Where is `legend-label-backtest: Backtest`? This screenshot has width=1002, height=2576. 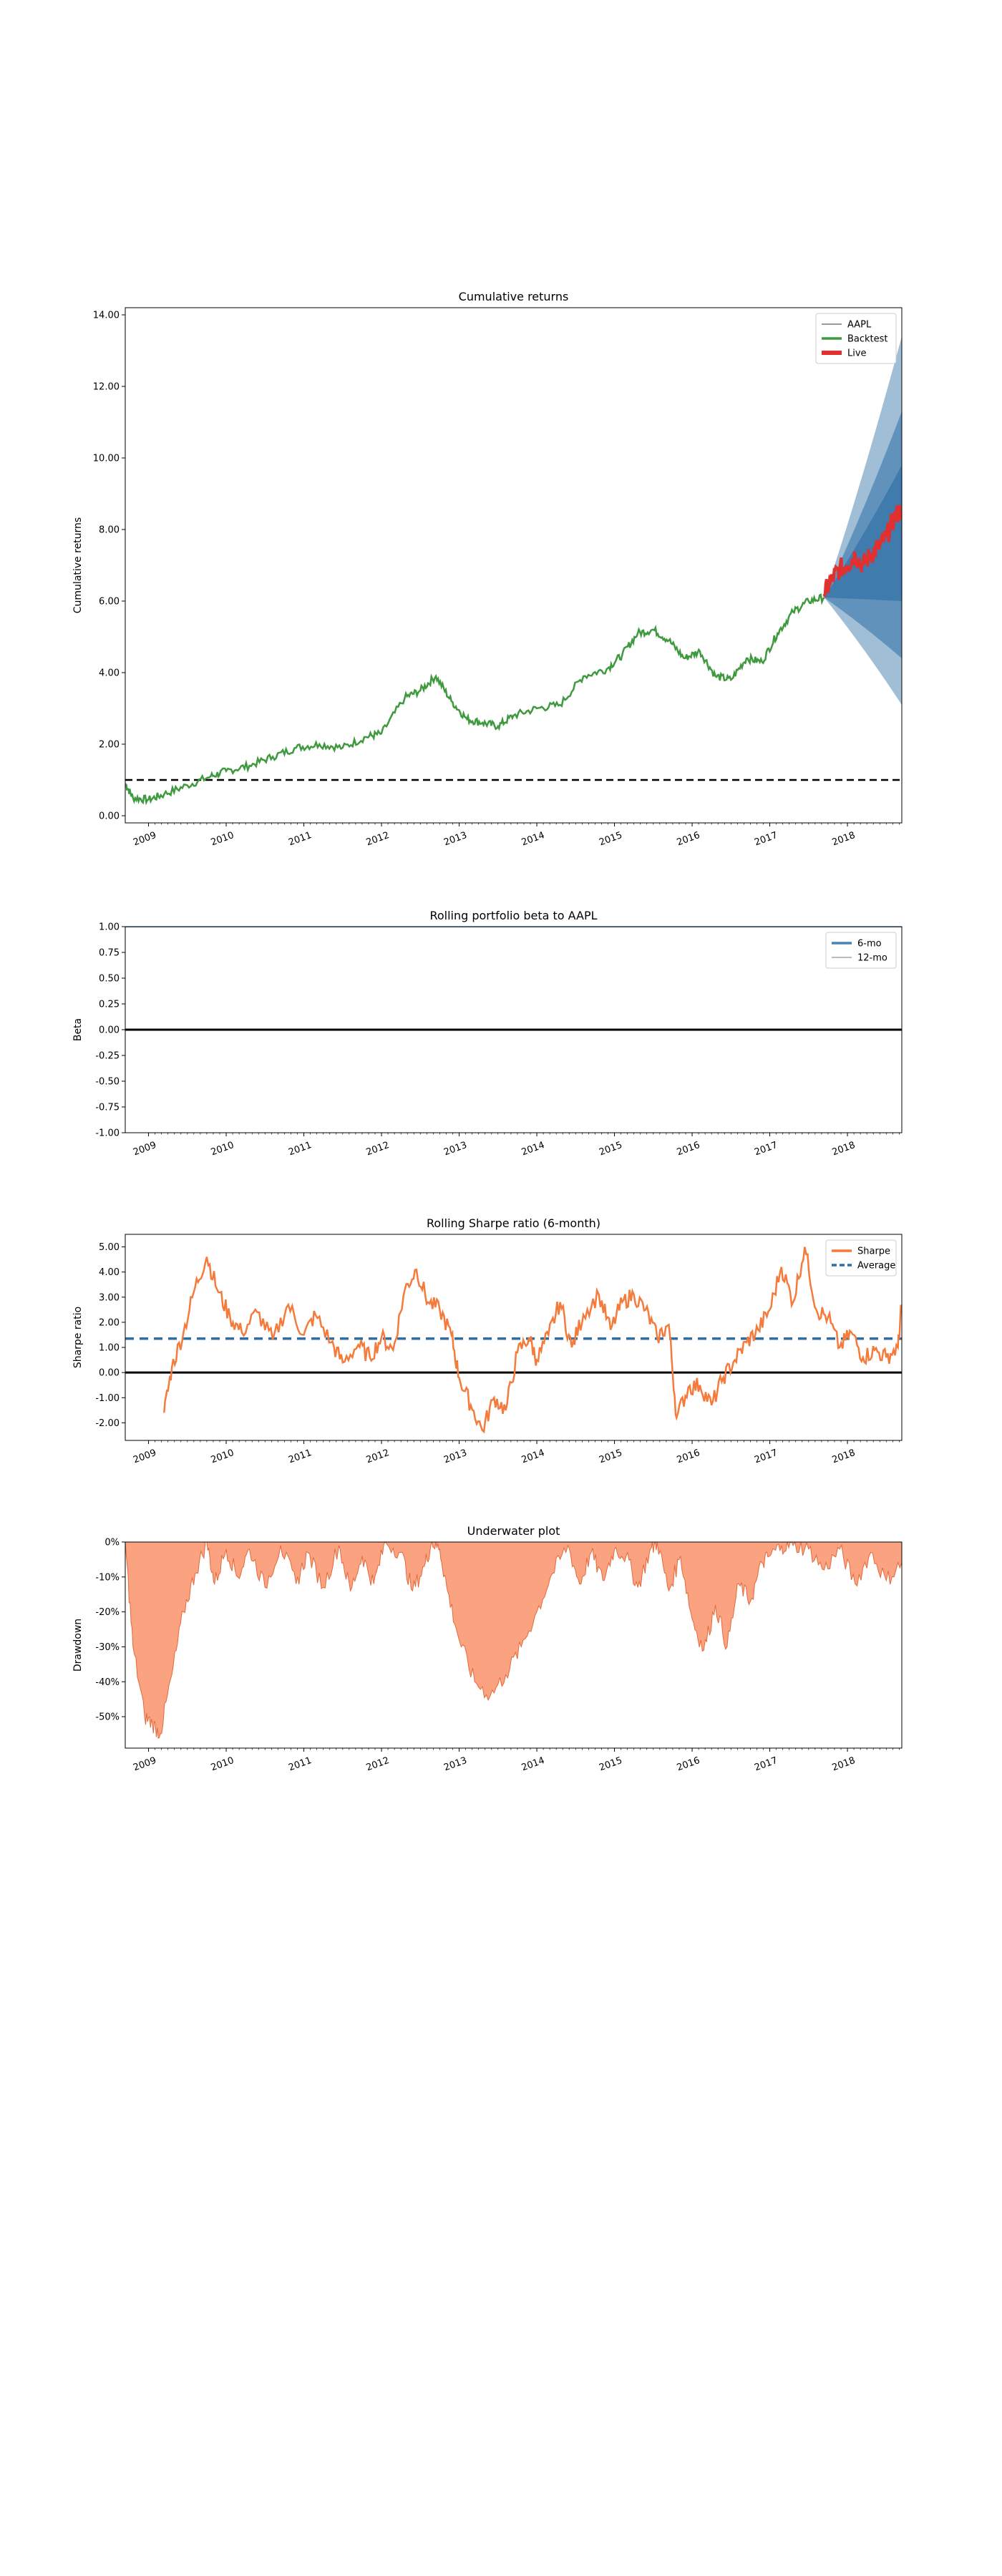 legend-label-backtest: Backtest is located at coordinates (868, 339).